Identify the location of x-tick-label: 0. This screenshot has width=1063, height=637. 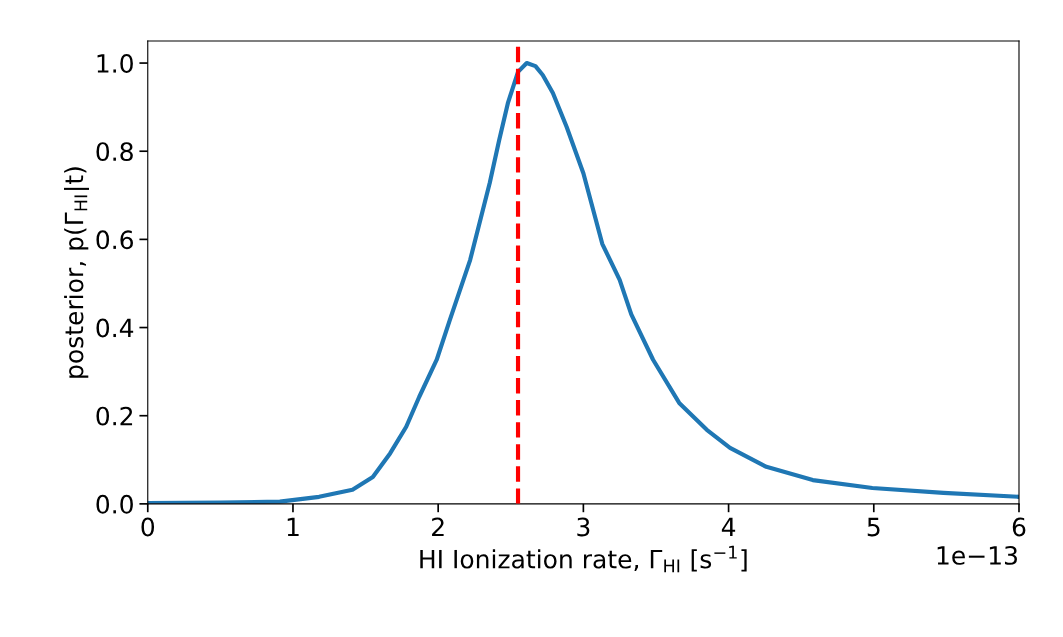
(148, 527).